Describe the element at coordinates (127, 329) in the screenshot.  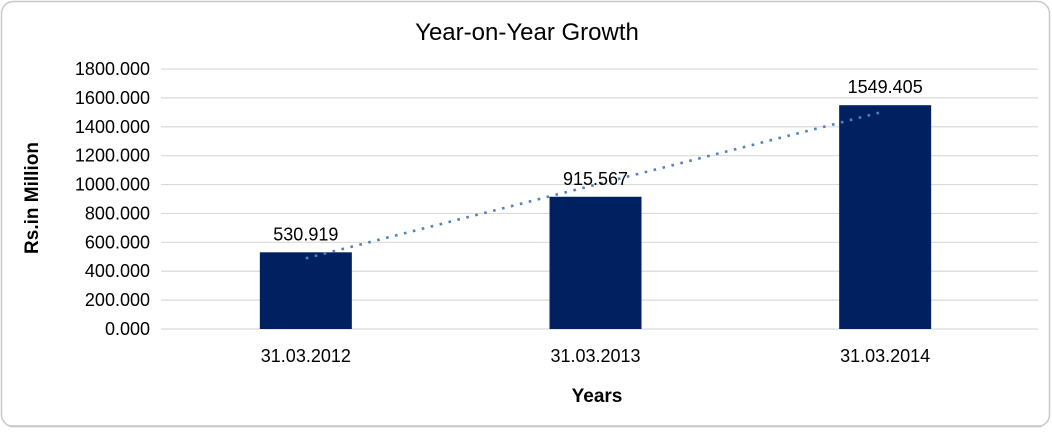
I see `y-tick-label: 0.000` at that location.